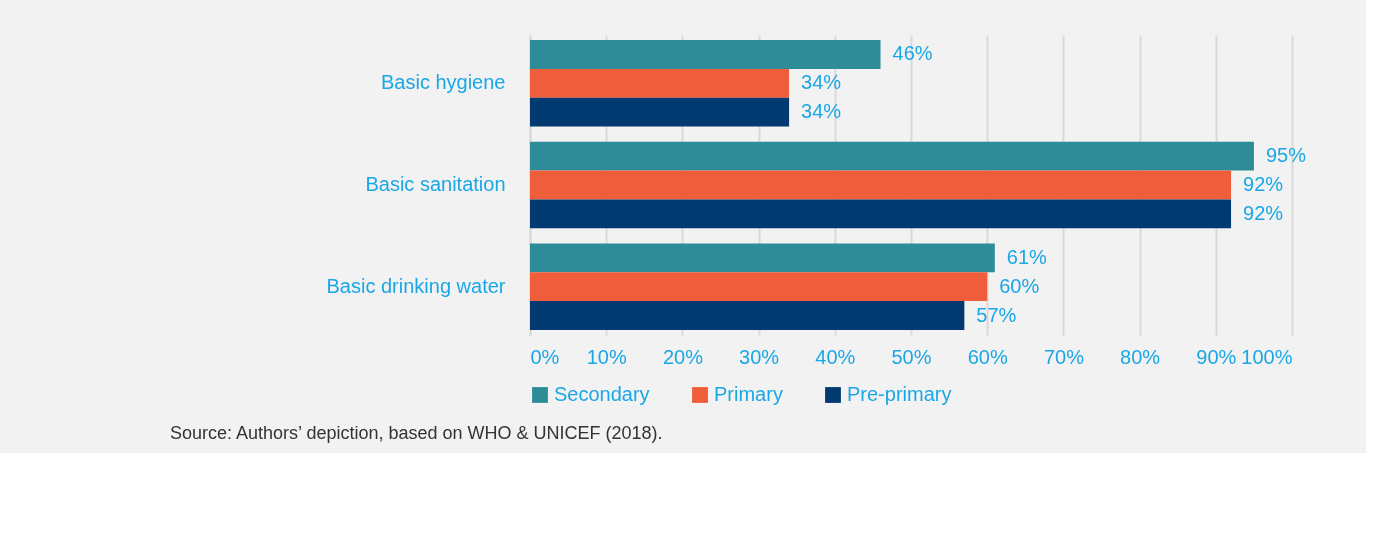 Image resolution: width=1375 pixels, height=545 pixels. Describe the element at coordinates (1019, 285) in the screenshot. I see `data-label: 60%` at that location.